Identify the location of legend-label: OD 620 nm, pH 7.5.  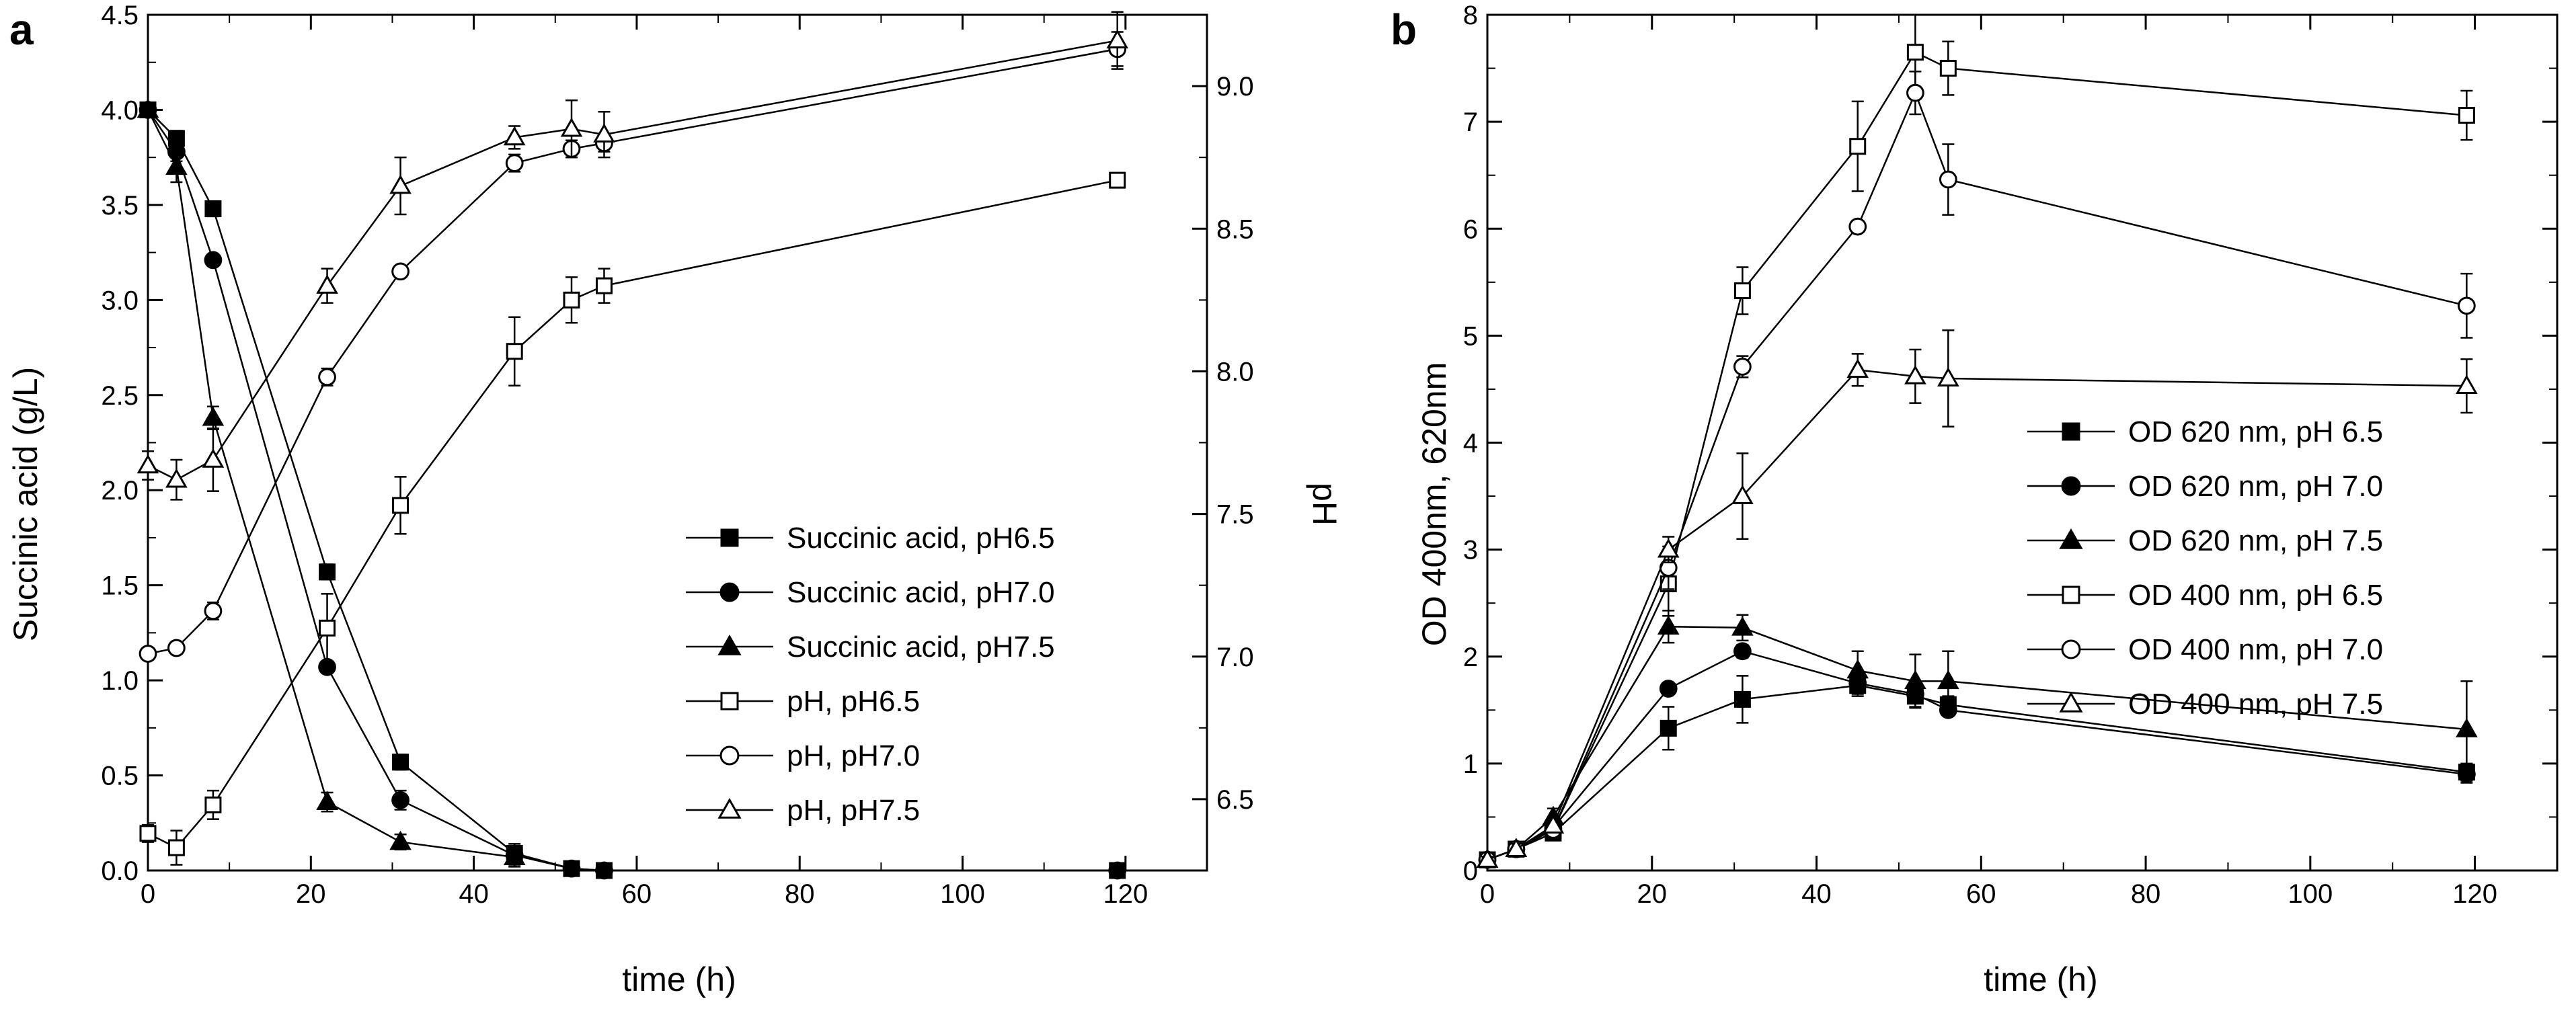
(2256, 540).